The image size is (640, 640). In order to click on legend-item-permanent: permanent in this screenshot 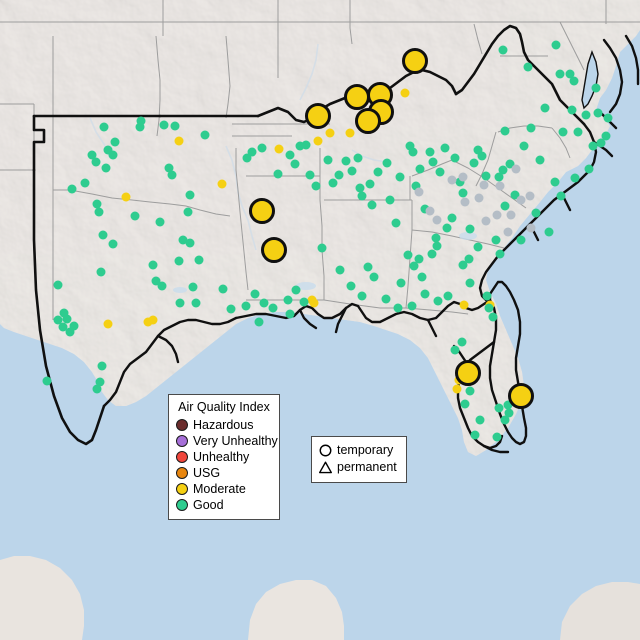, I will do `click(358, 467)`.